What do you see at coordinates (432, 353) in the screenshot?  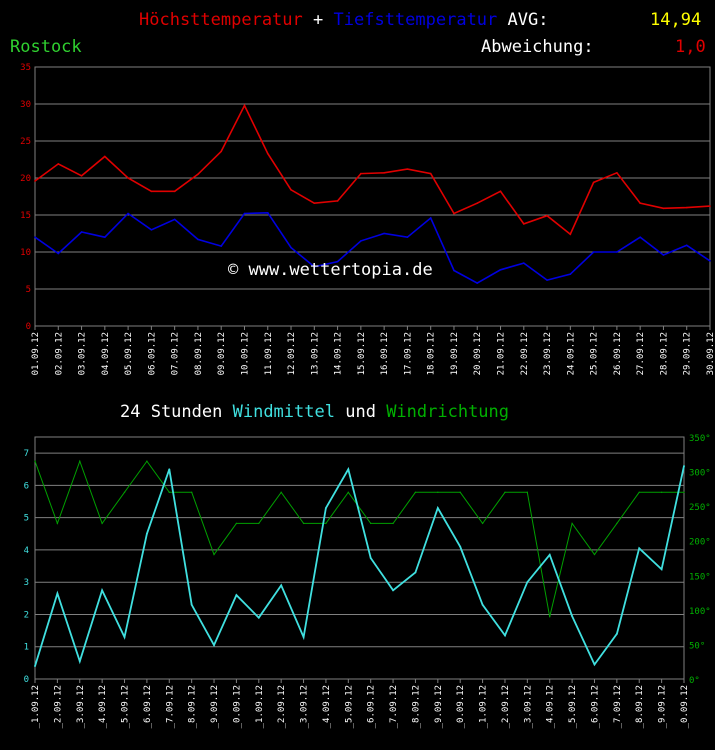 I see `x-tick-label: 18.09.12` at bounding box center [432, 353].